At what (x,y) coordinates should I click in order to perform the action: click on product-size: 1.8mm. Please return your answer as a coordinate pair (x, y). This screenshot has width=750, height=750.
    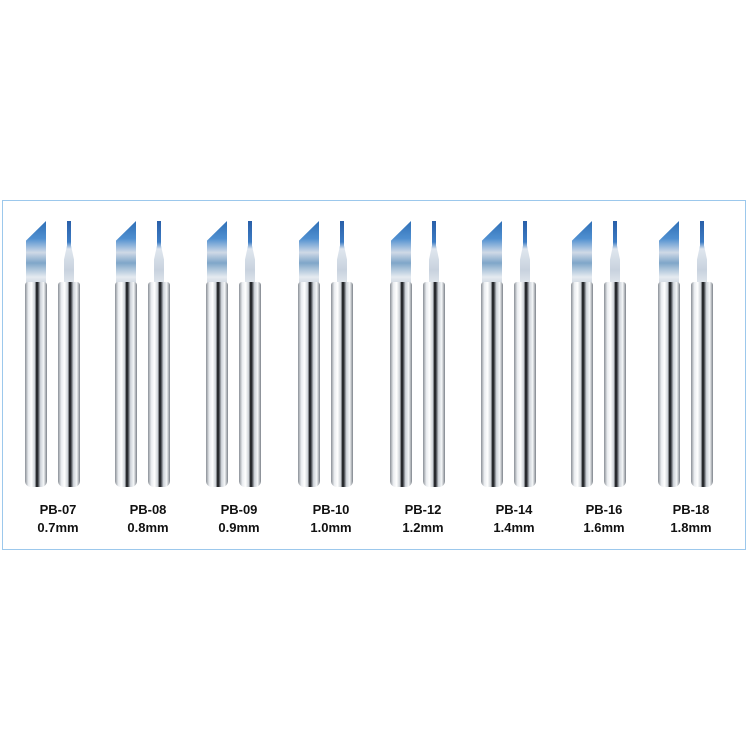
    Looking at the image, I should click on (691, 527).